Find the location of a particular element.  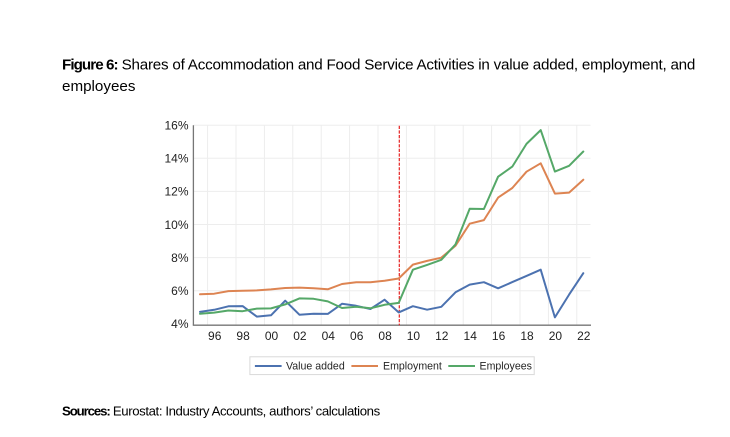

svg-text: 10 is located at coordinates (414, 336).